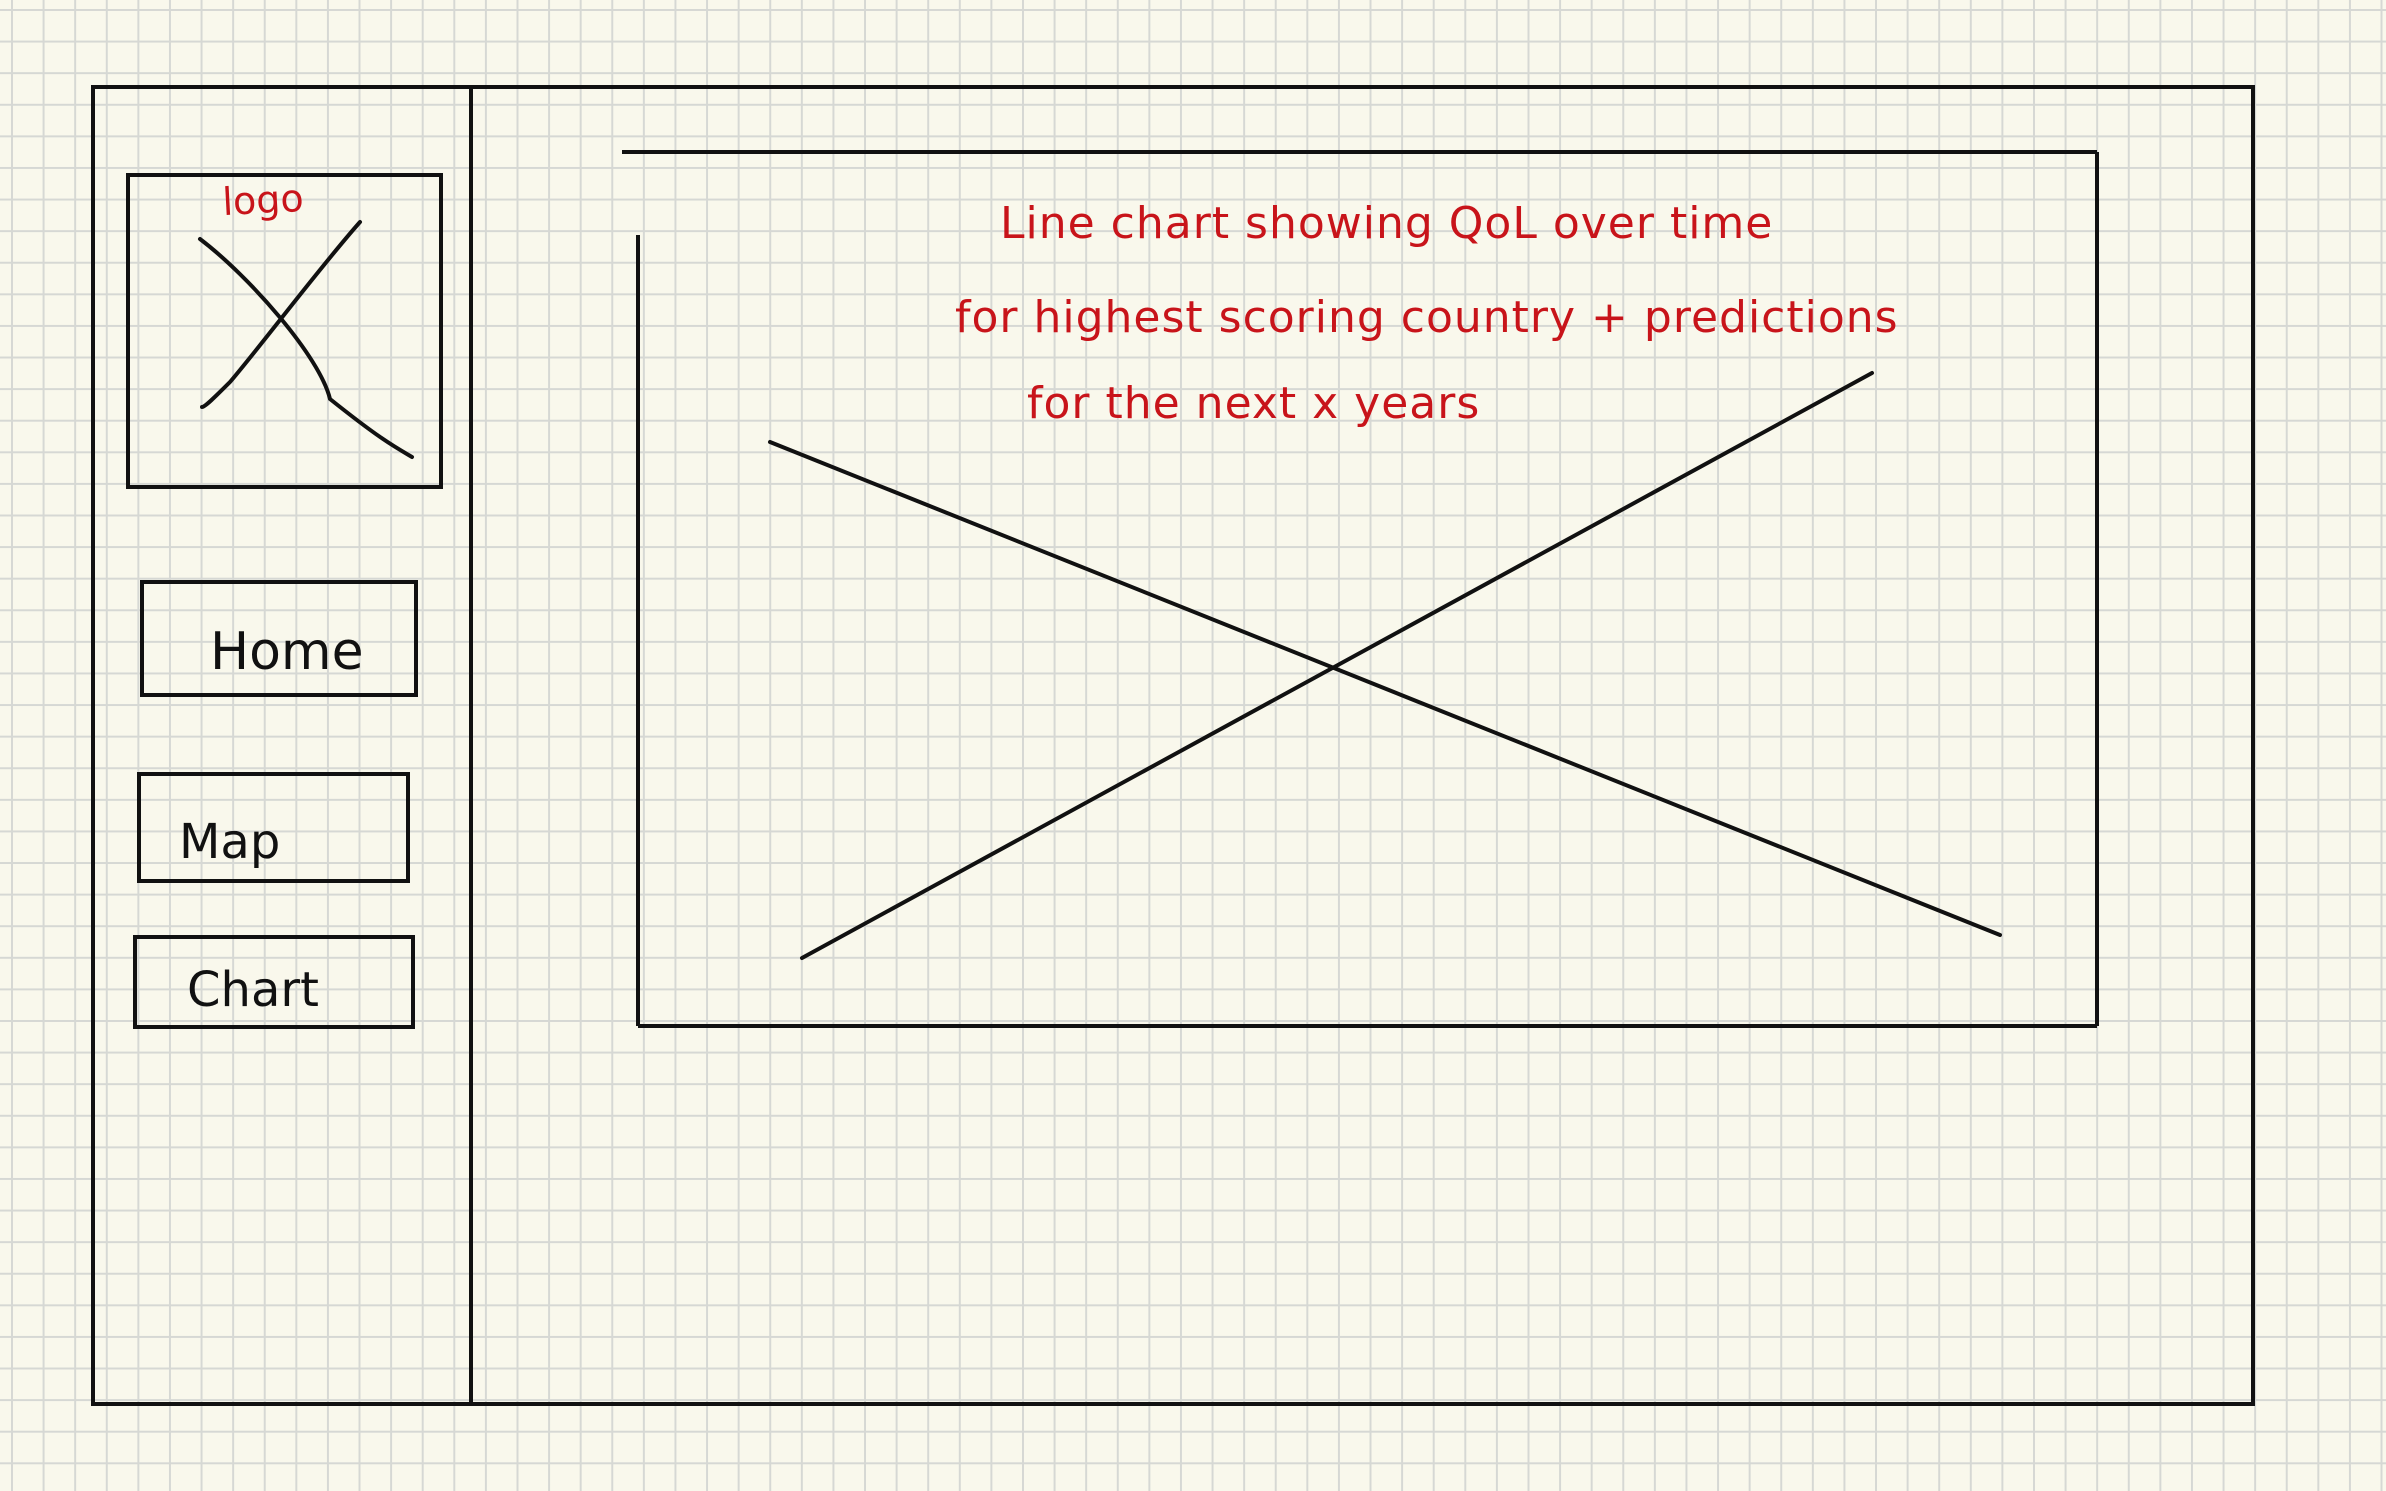 This screenshot has width=2386, height=1491. Describe the element at coordinates (1254, 403) in the screenshot. I see `chart-note-line-3: for the next x years` at that location.